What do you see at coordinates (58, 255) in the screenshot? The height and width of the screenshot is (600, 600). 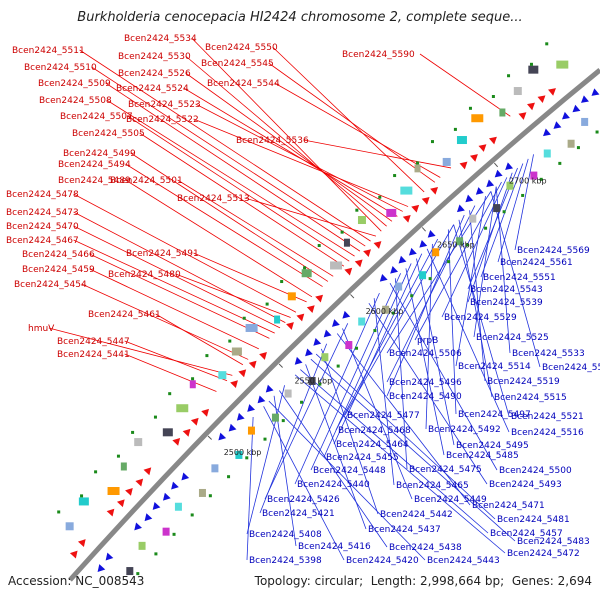 I see `red-gene-label: Bcen2424_5466` at bounding box center [58, 255].